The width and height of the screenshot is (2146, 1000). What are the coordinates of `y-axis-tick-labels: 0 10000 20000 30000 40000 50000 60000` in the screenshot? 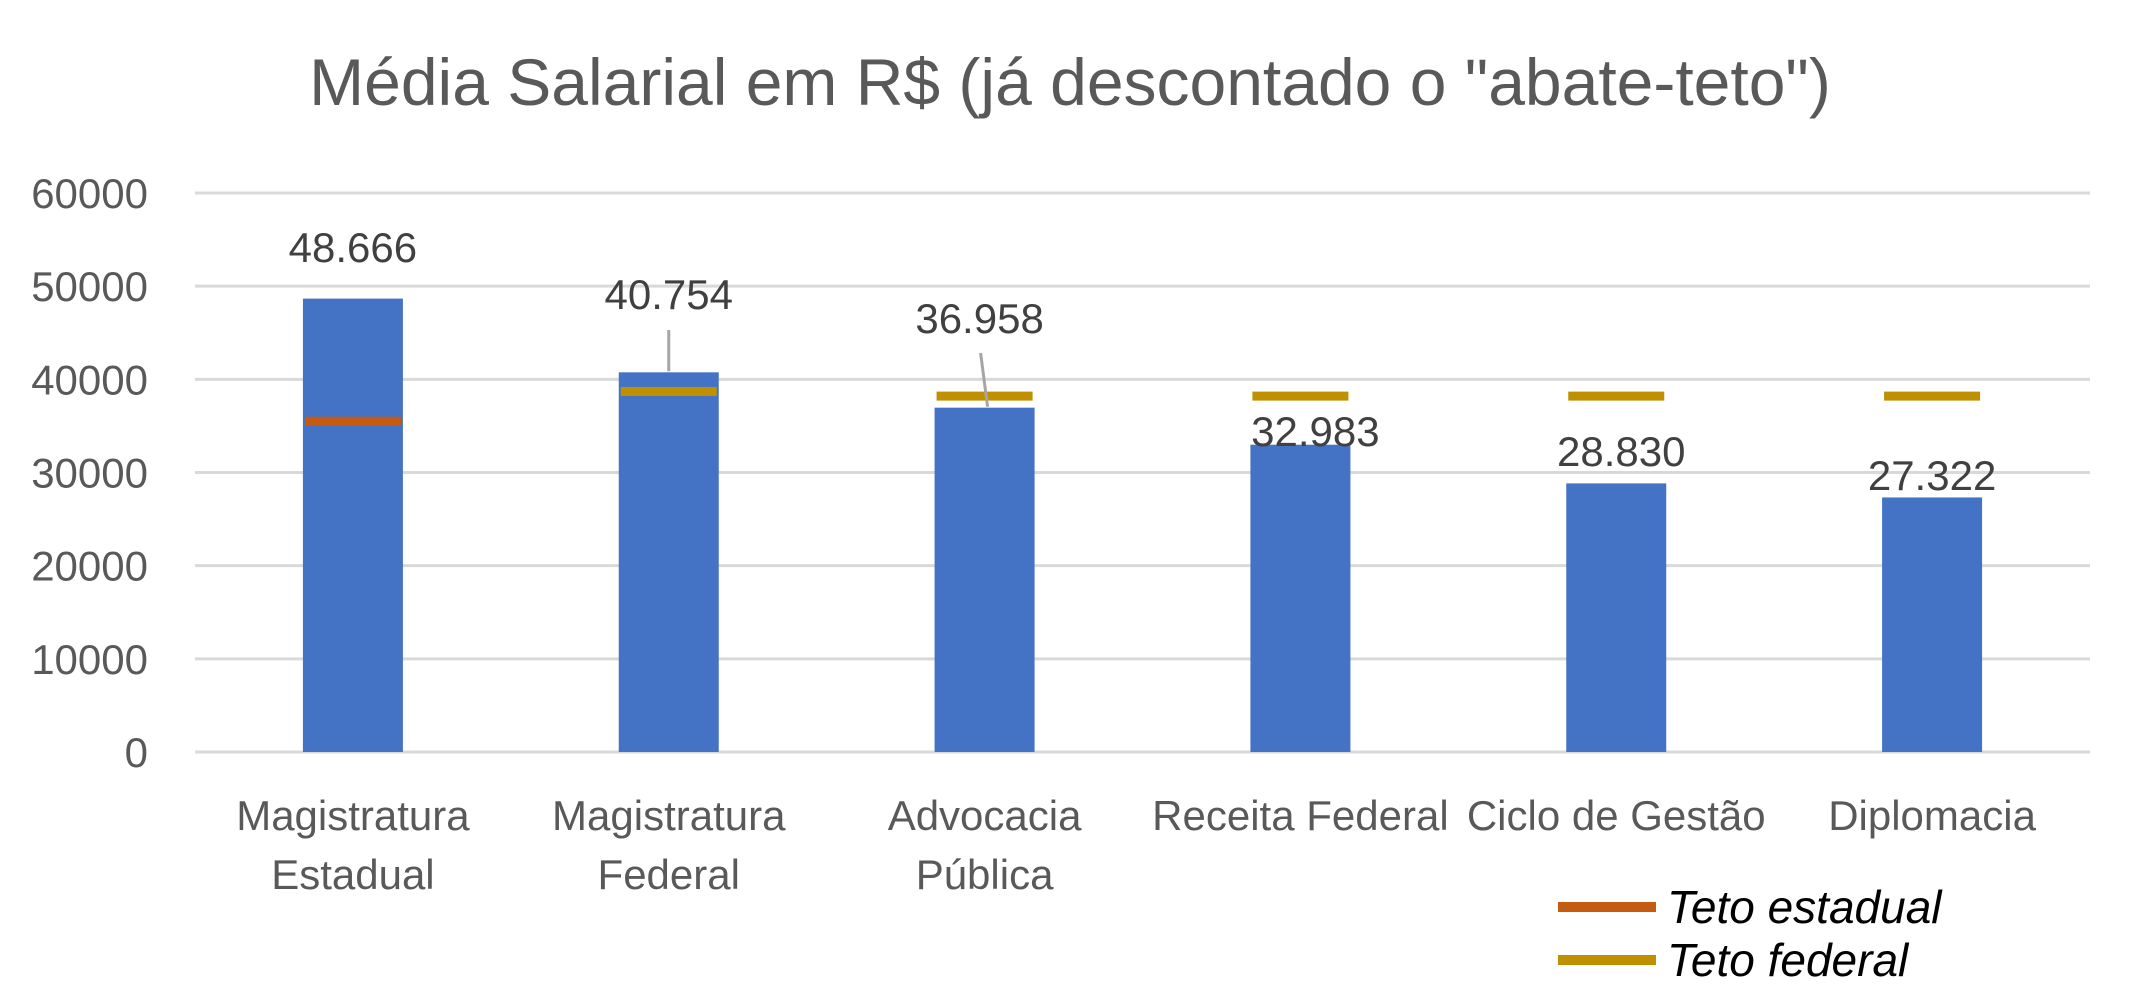 It's located at (89, 473).